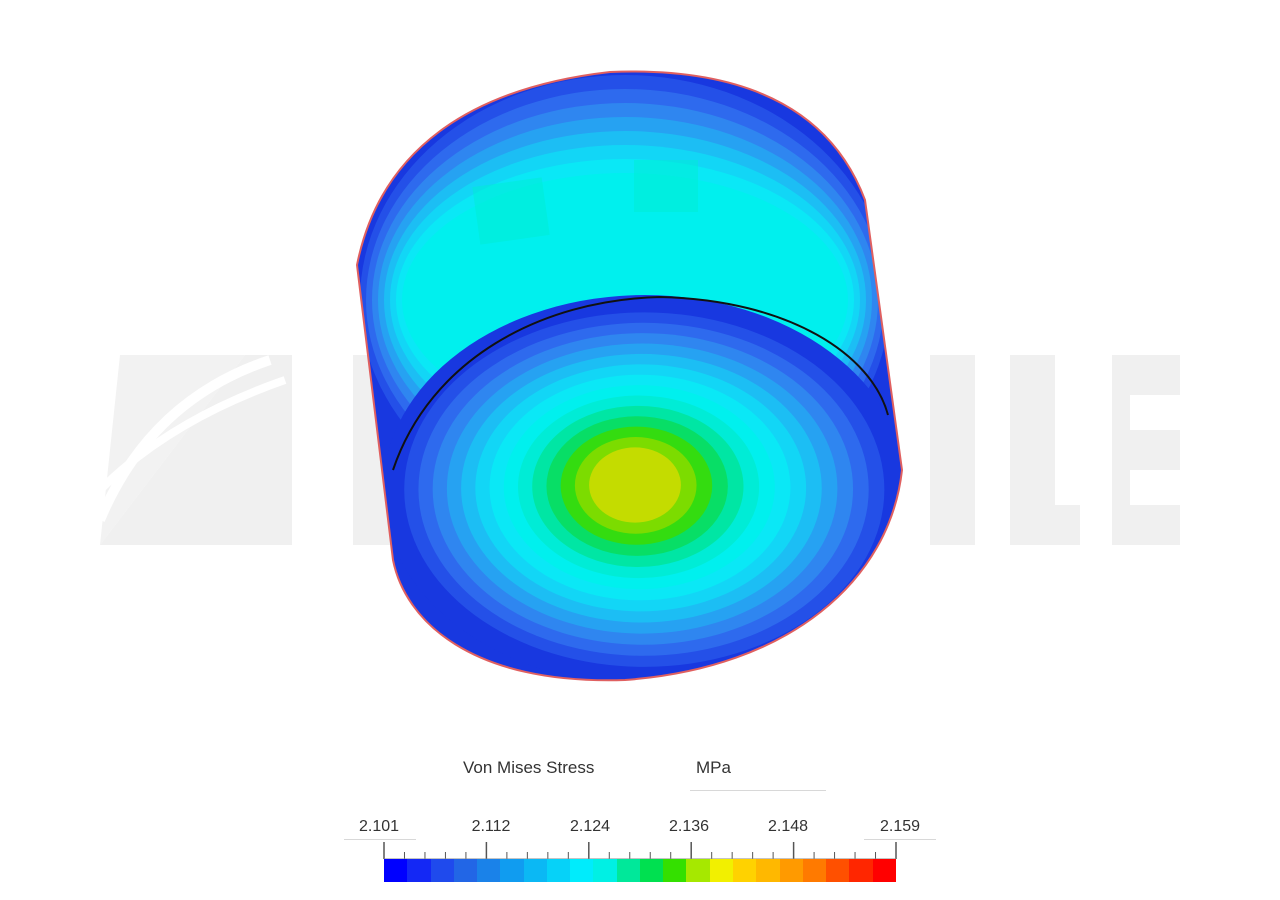 The height and width of the screenshot is (900, 1280). I want to click on scale-tick-label: 2.159, so click(900, 826).